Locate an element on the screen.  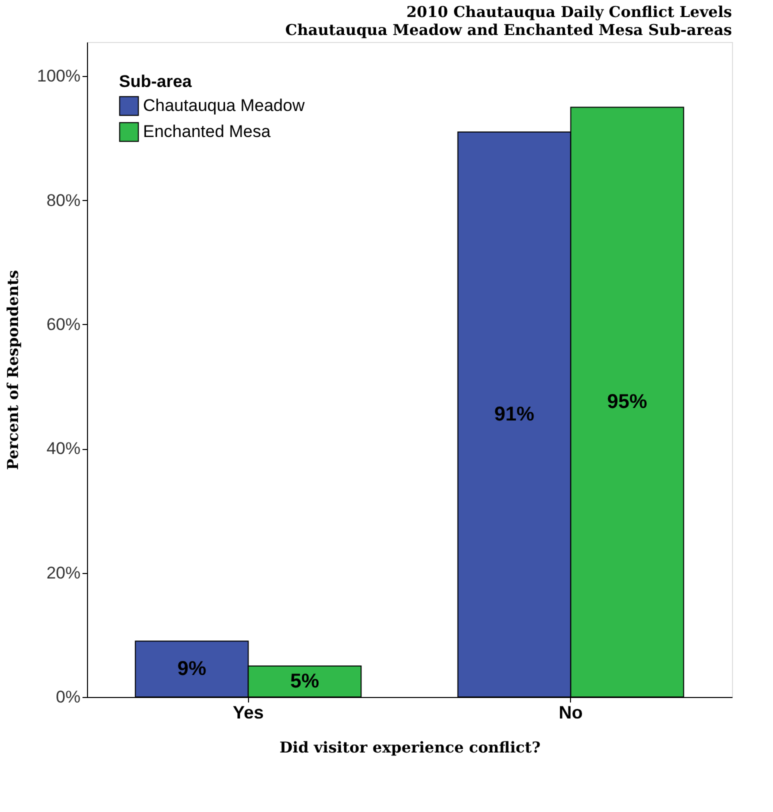
legend-label: Enchanted Mesa is located at coordinates (207, 131).